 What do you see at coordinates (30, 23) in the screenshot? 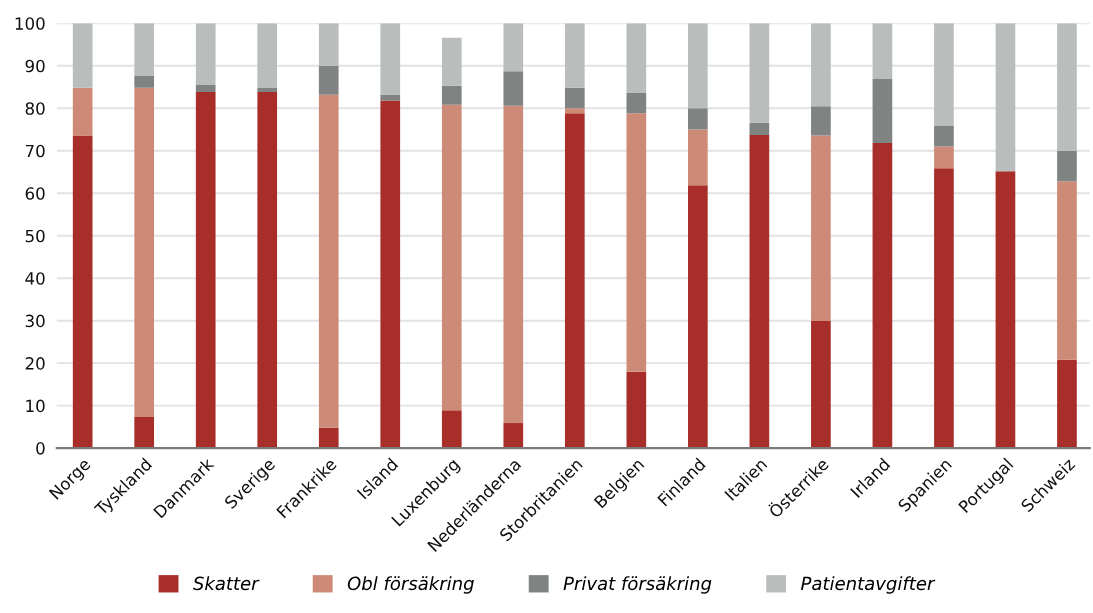
I see `y-tick-label: 100` at bounding box center [30, 23].